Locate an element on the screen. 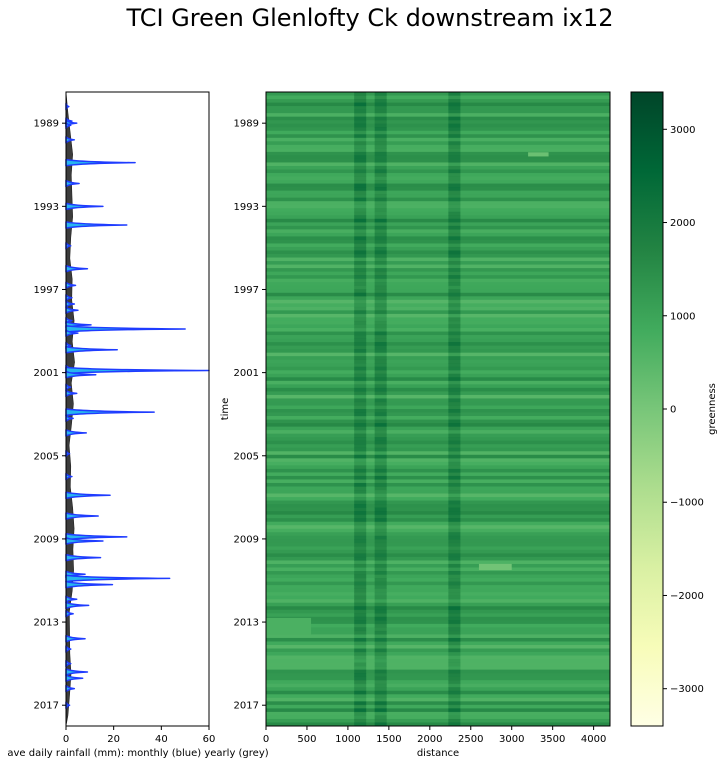  colorbar-ticks: 3000 2000 1000 0 −1000 −2000 −3000 is located at coordinates (683, 410).